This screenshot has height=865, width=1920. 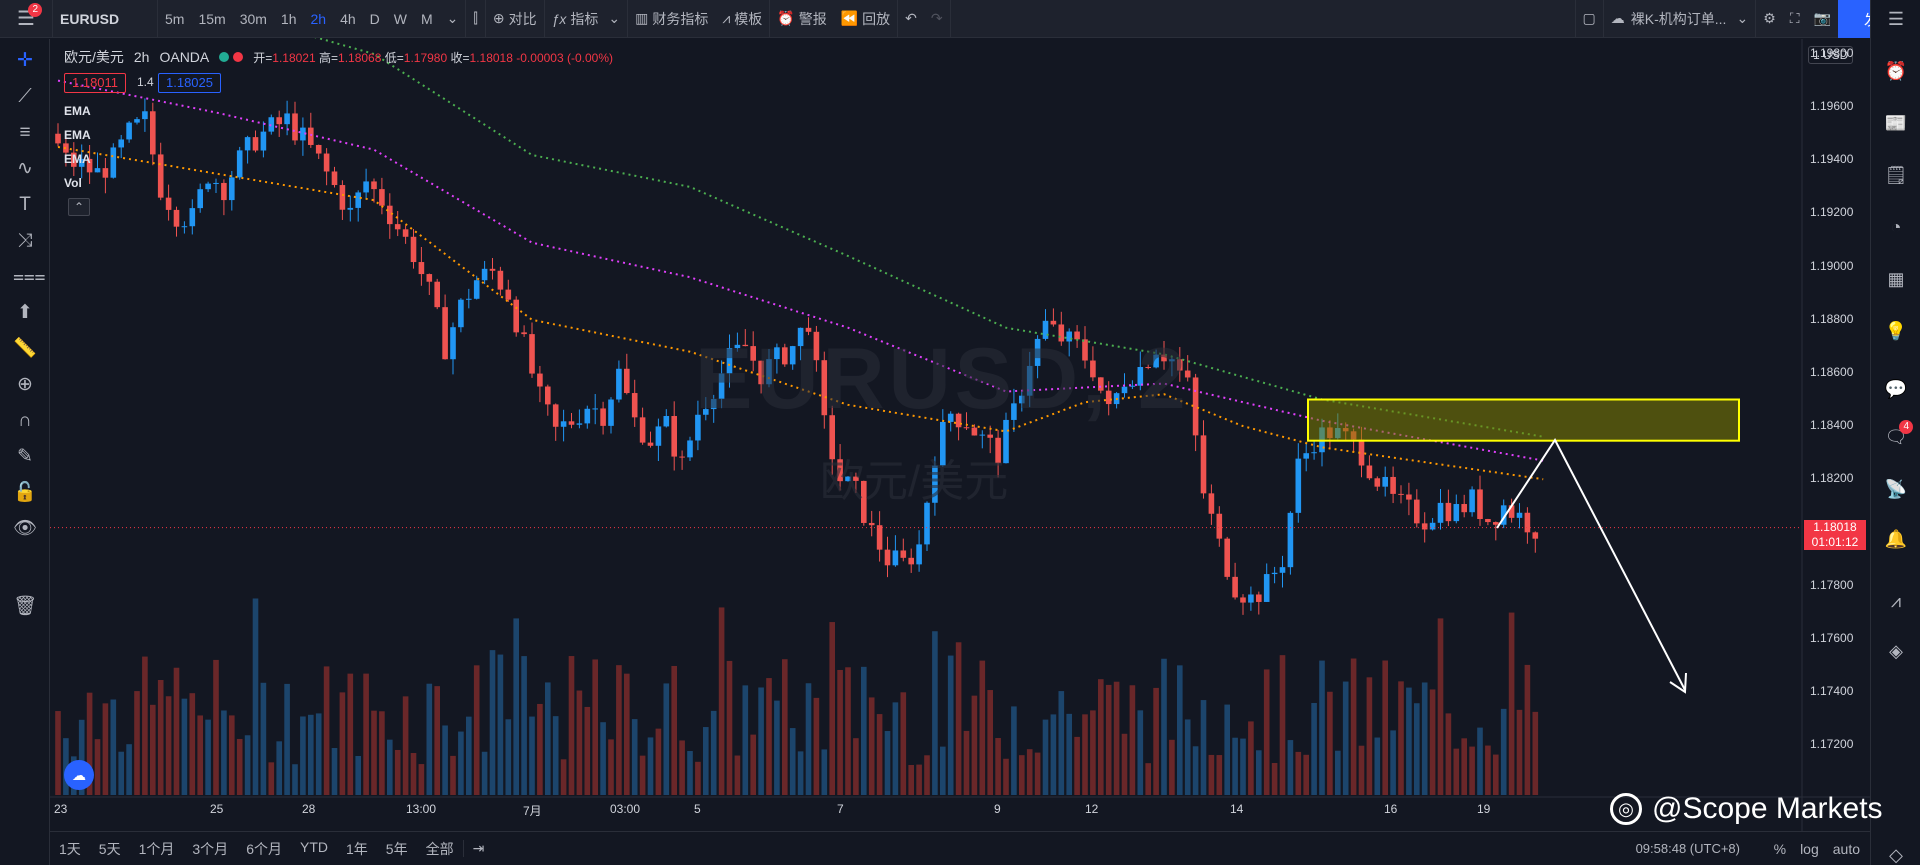 I want to click on diamond-icon: ◇, so click(x=1896, y=855).